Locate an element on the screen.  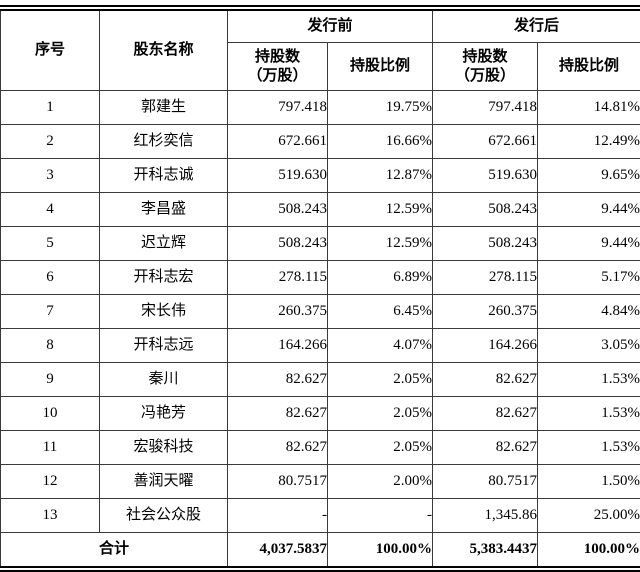
cell-pre-ratio: - is located at coordinates (380, 515).